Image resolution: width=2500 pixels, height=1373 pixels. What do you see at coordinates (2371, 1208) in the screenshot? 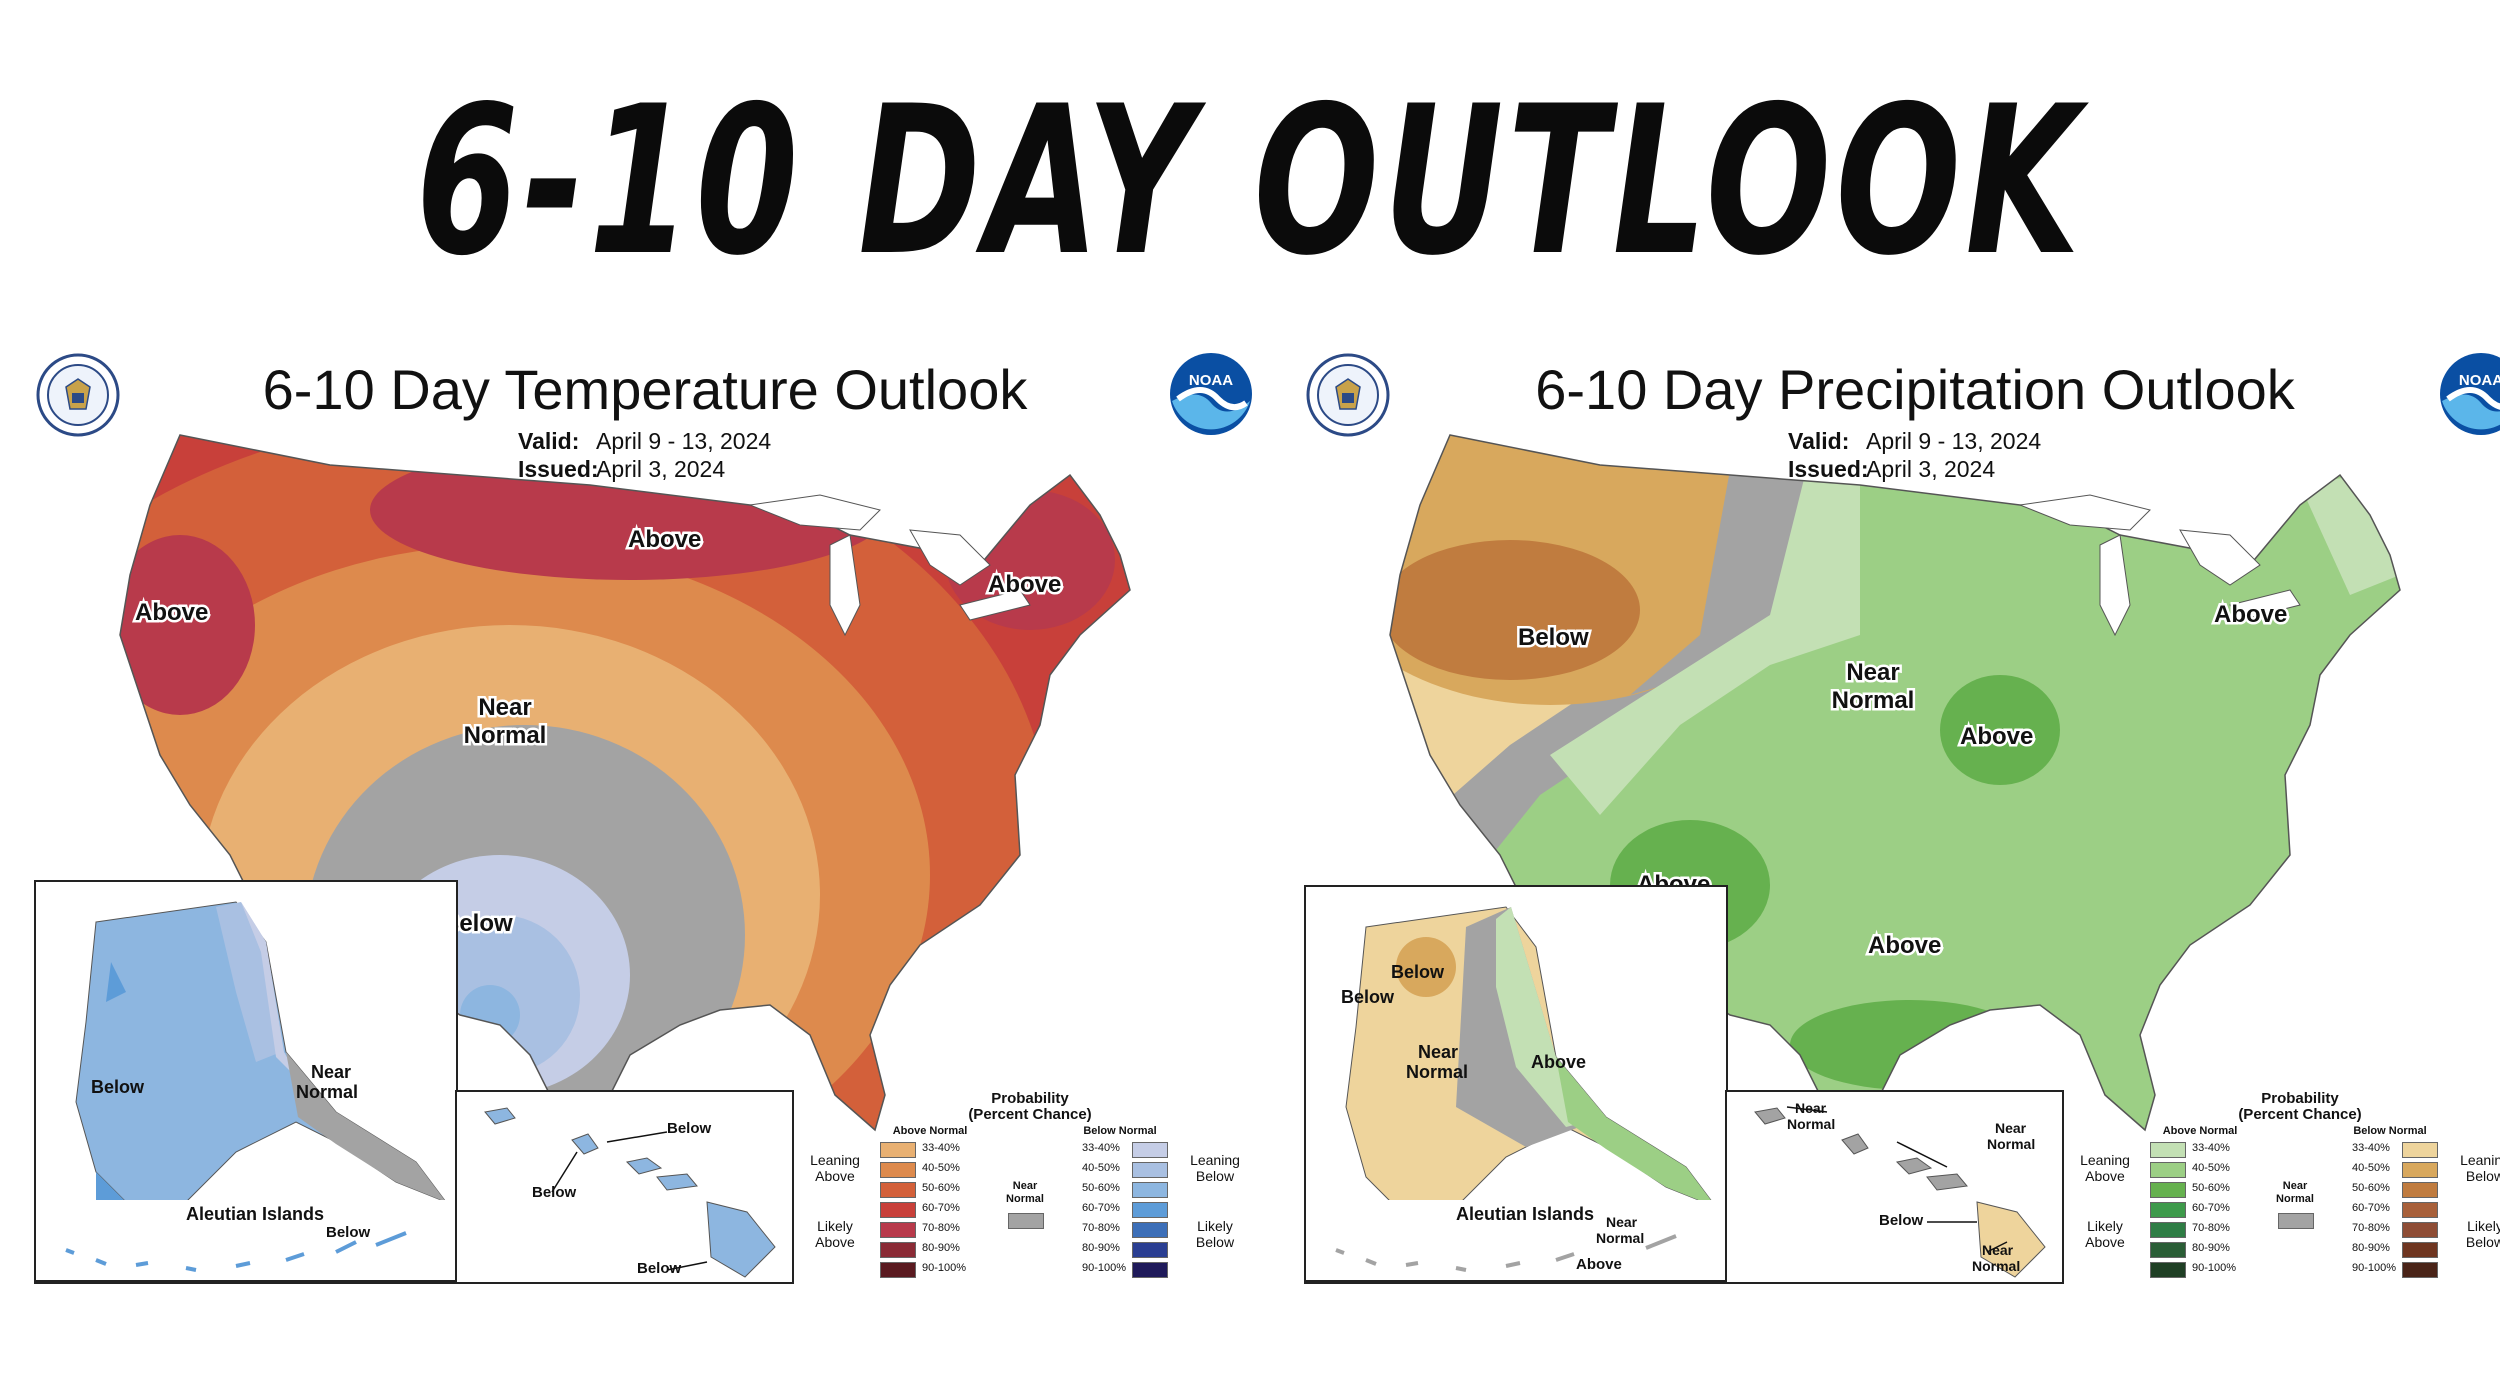
I see `legend-below-bin-label: 60-70%` at bounding box center [2371, 1208].